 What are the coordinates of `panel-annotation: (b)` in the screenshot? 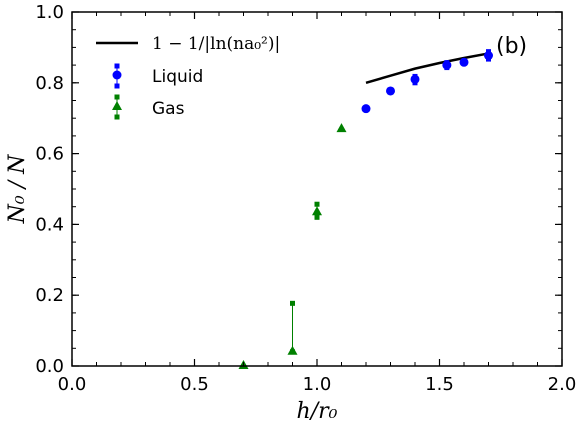 It's located at (511, 46).